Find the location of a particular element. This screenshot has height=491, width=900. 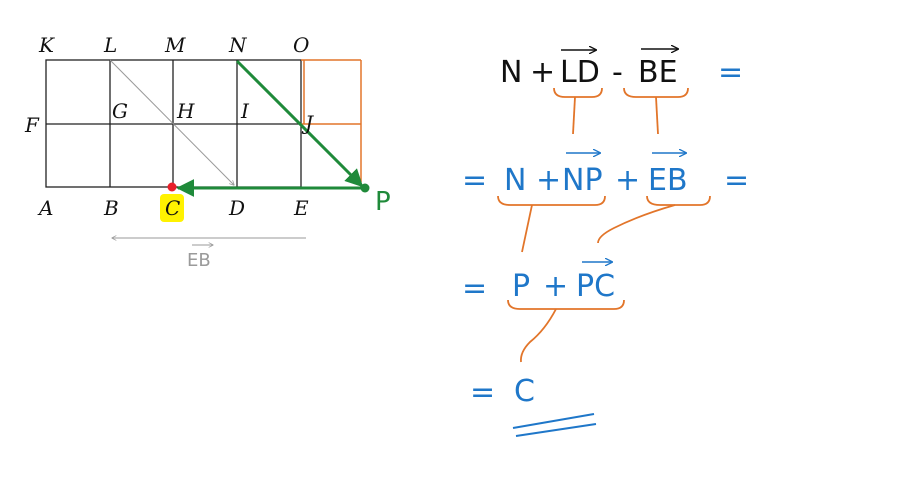

label-k: K is located at coordinates (46, 45).